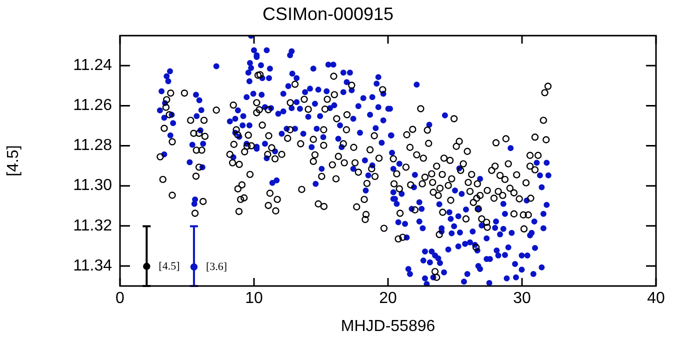  What do you see at coordinates (656, 299) in the screenshot?
I see `x-tick-label: 40` at bounding box center [656, 299].